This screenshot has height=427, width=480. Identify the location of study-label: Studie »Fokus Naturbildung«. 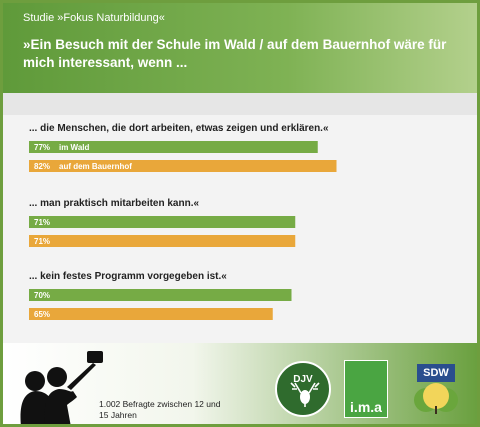
(94, 18).